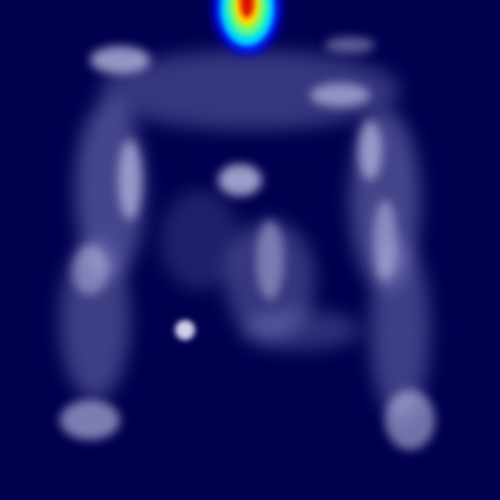 This screenshot has width=500, height=500. I want to click on highlight-spot, so click(185, 330).